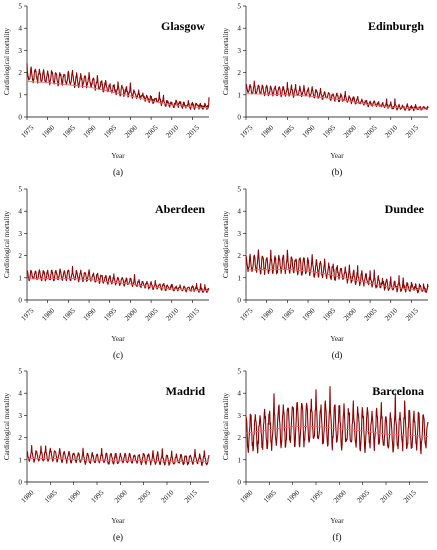  What do you see at coordinates (337, 172) in the screenshot?
I see `panel-caption: (b)` at bounding box center [337, 172].